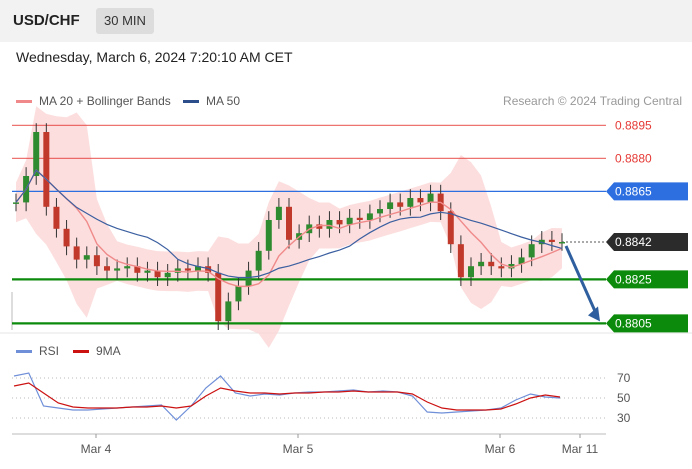  I want to click on credit-text: Research © 2024 Trading Central, so click(592, 101).